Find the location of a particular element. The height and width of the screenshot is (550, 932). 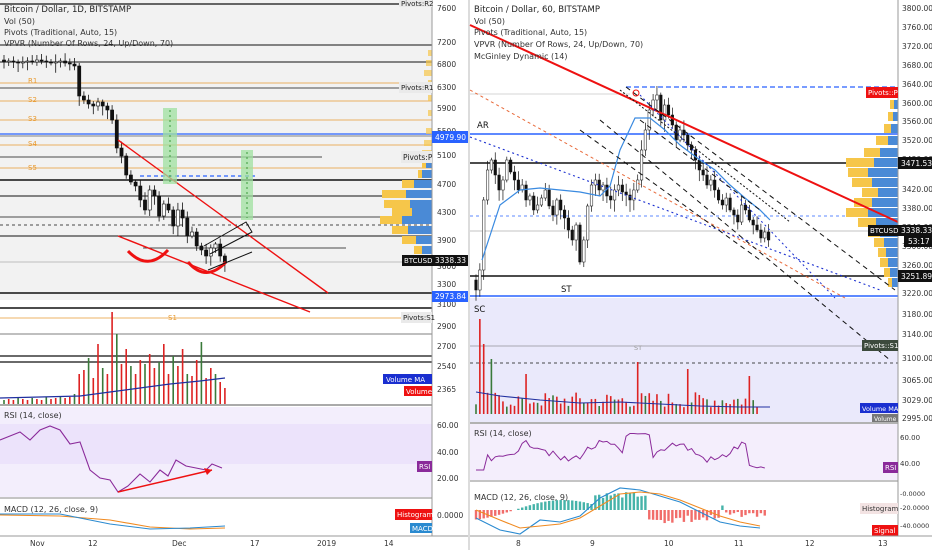

right-y-tick: 3600.00 is located at coordinates (917, 103).